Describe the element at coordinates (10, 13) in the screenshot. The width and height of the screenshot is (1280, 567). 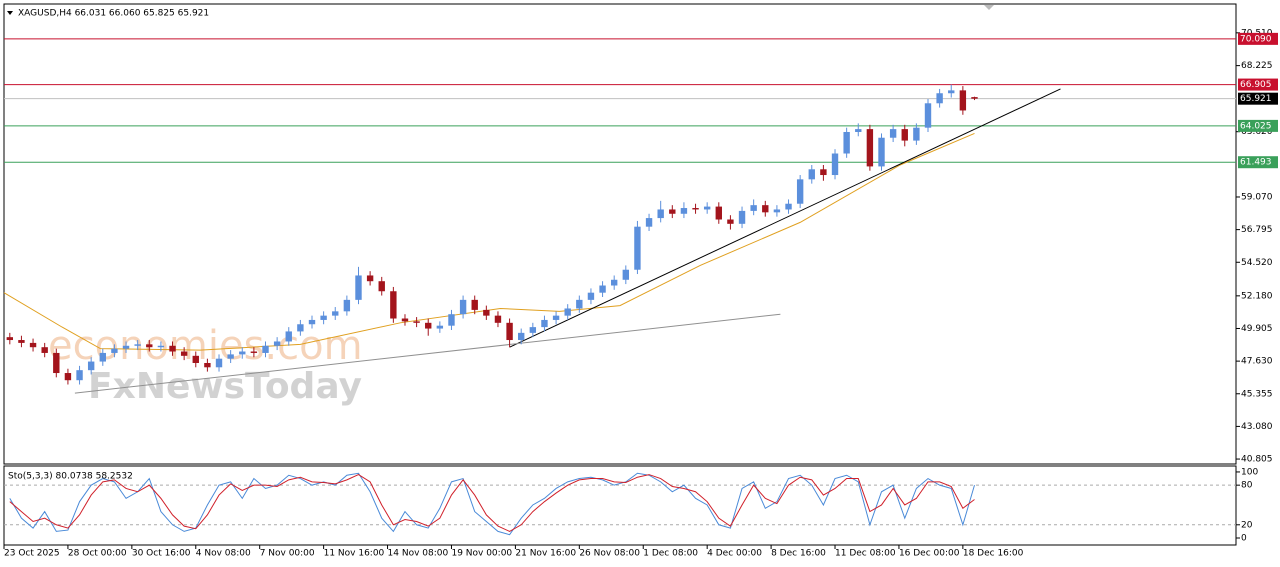
I see `menu-arrow` at that location.